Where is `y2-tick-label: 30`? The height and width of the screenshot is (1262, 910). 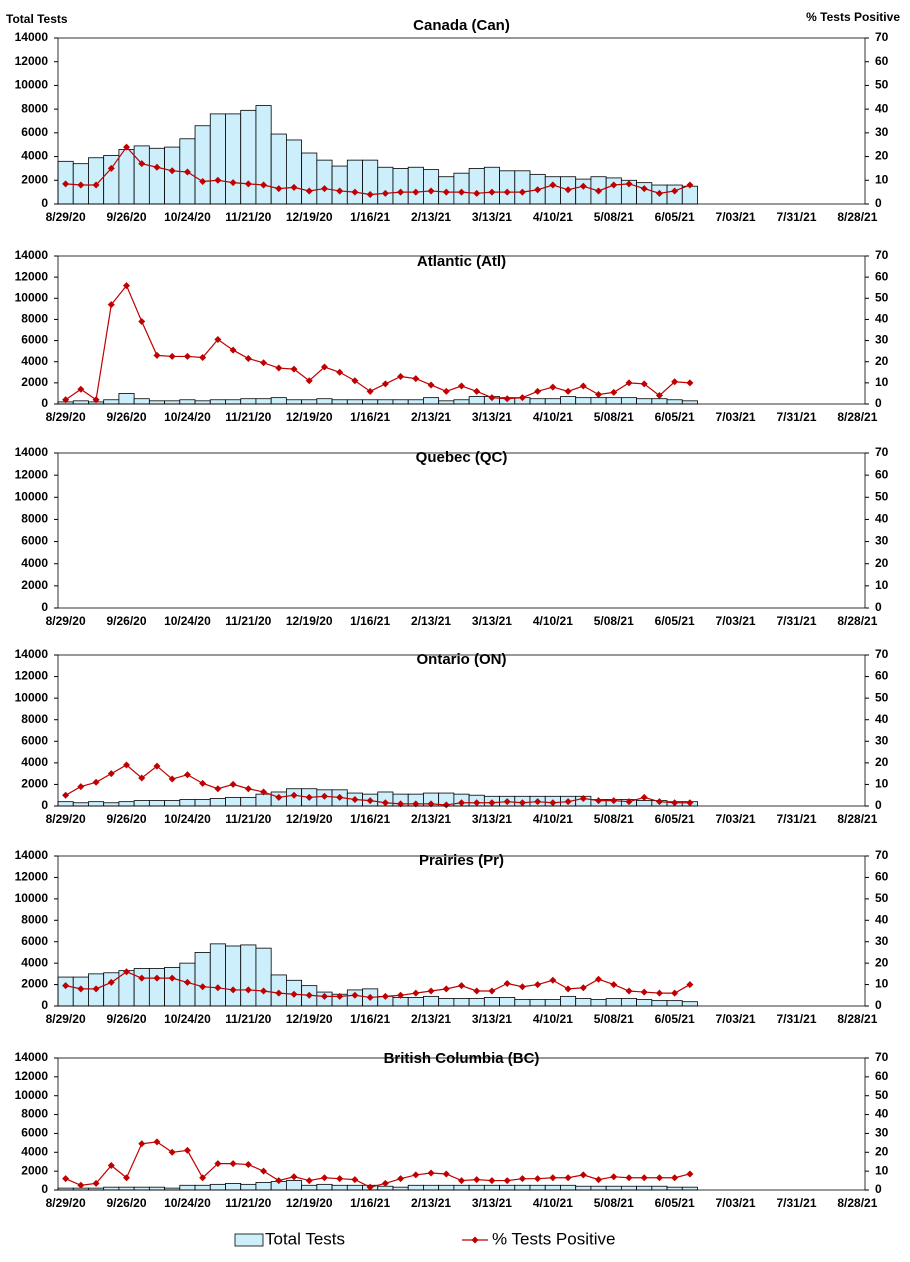
y2-tick-label: 30 is located at coordinates (882, 740).